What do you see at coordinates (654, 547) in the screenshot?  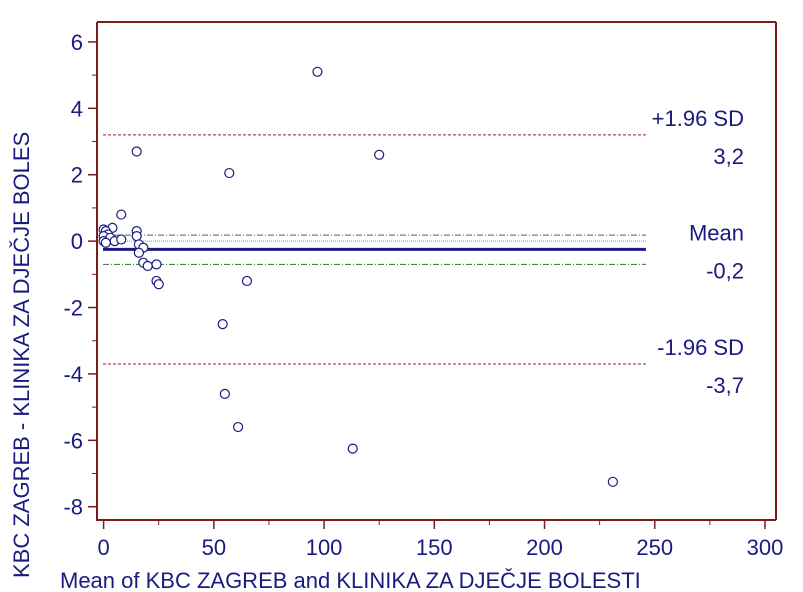 I see `x-tick-label: 250` at bounding box center [654, 547].